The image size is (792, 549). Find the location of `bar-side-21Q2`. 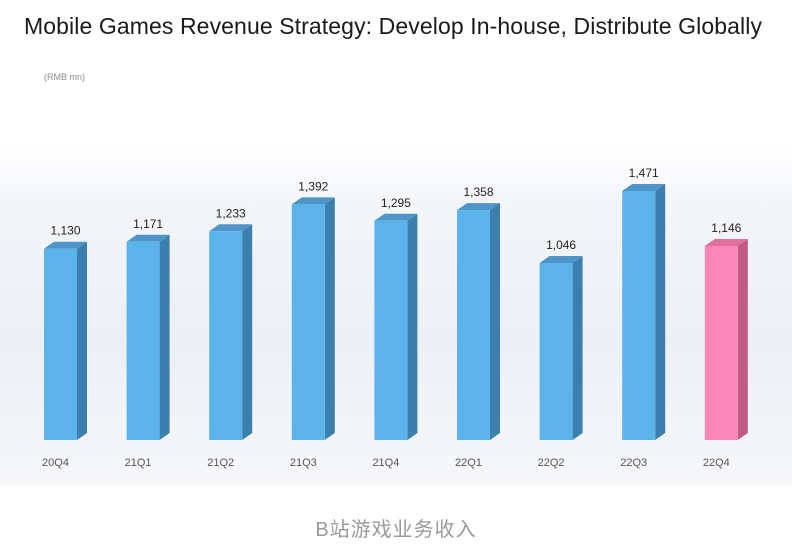

bar-side-21Q2 is located at coordinates (247, 332).